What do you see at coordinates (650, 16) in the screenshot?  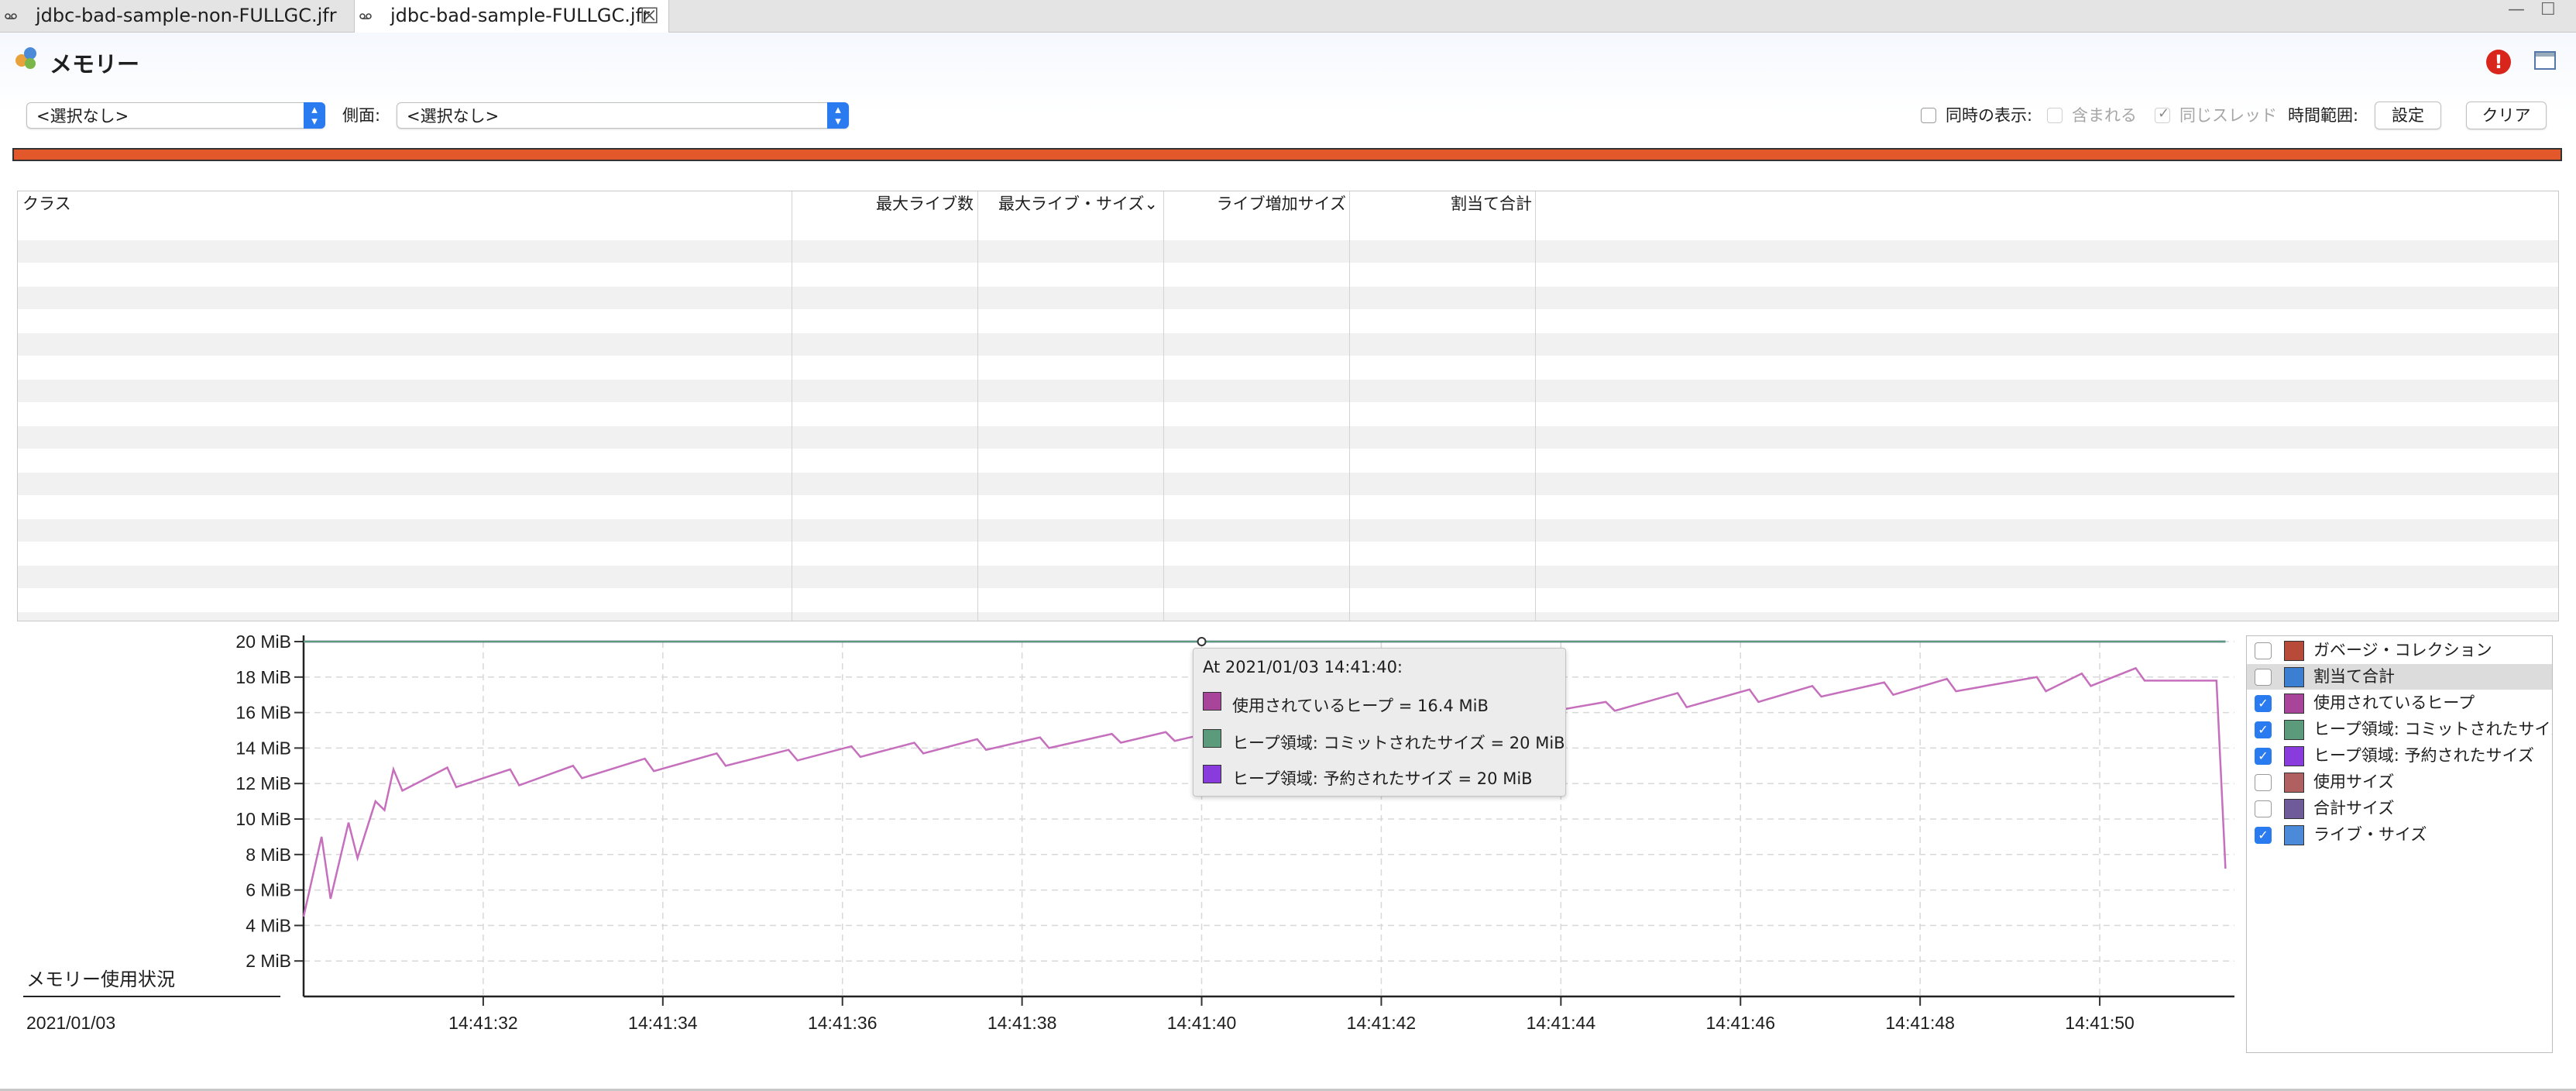 I see `close-tab-icon: ☒` at bounding box center [650, 16].